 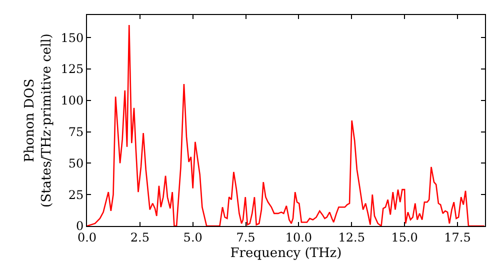 I want to click on y-tick-label: 75, so click(x=76, y=132).